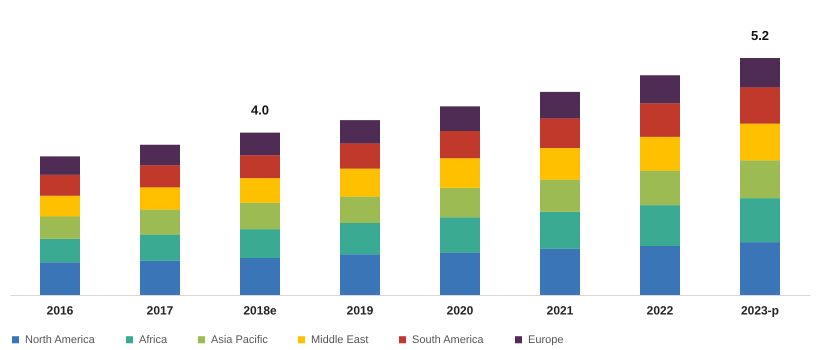 This screenshot has width=820, height=350. I want to click on annotation: 4.0, so click(260, 110).